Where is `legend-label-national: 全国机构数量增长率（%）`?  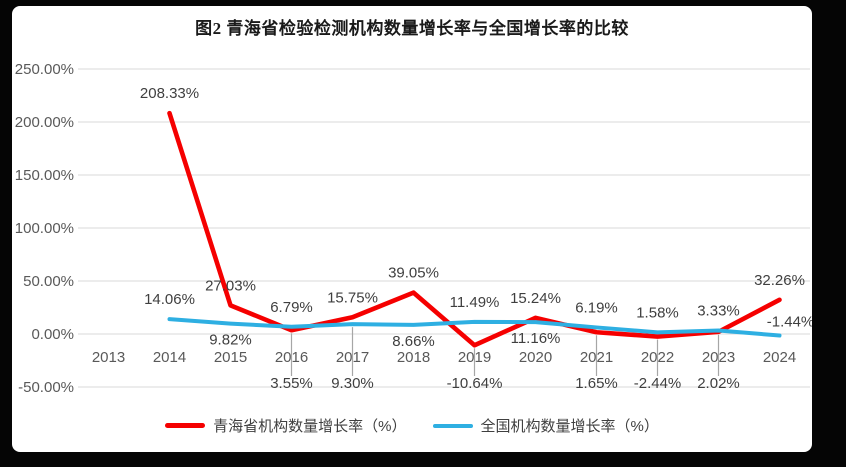
legend-label-national: 全国机构数量增长率（%） is located at coordinates (569, 426).